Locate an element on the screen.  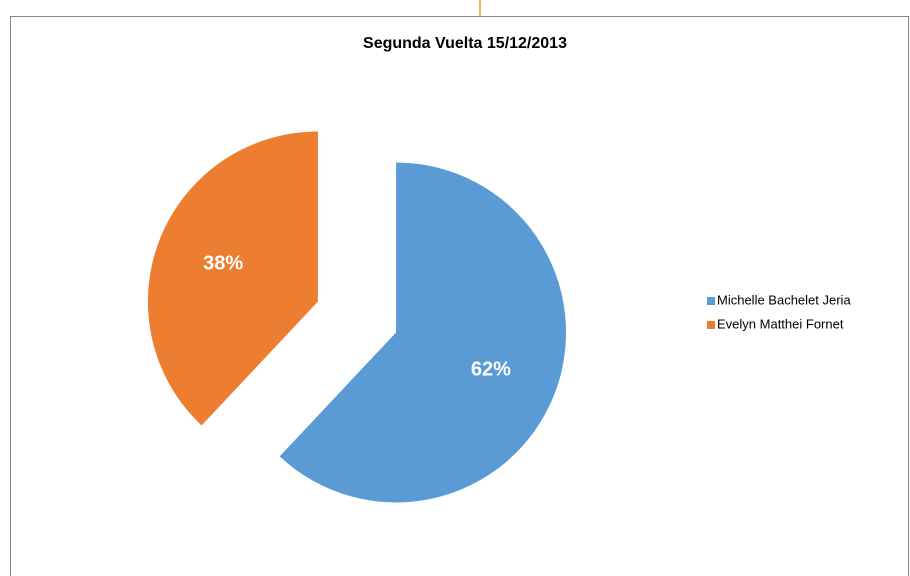
chart-title: Segunda Vuelta 15/12/2013 is located at coordinates (465, 43).